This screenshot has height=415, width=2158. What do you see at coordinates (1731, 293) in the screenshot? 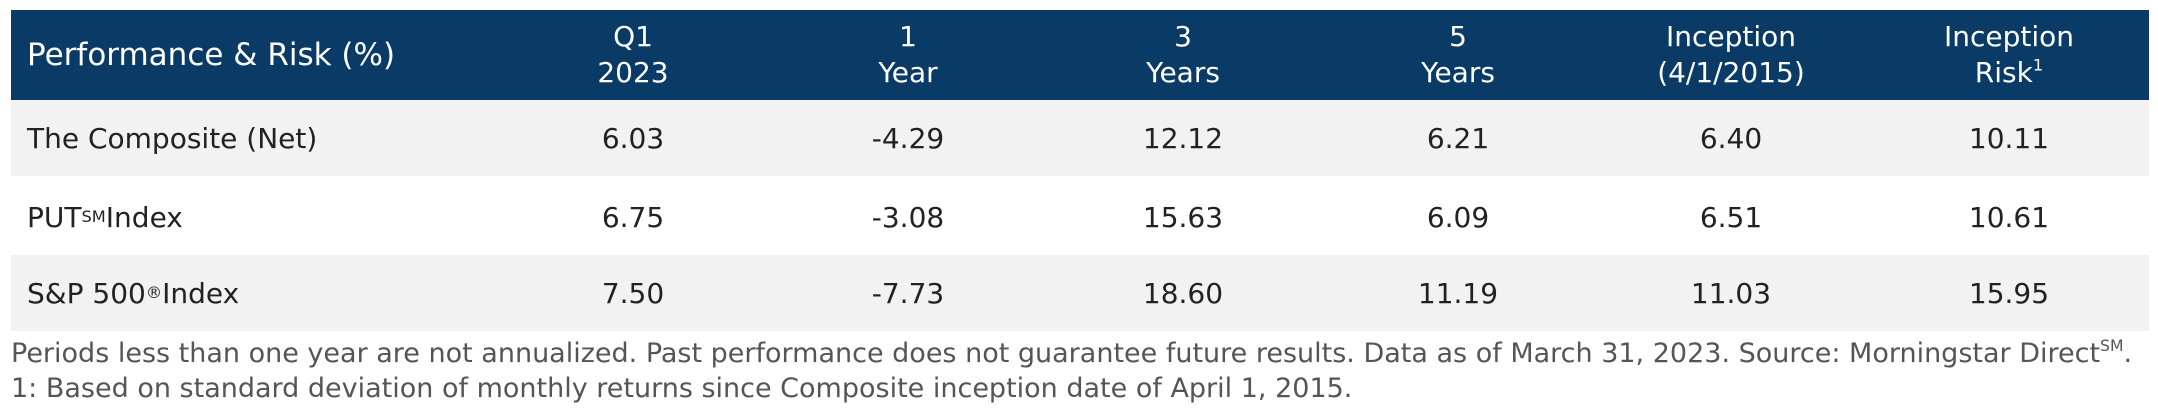
I see `value-cell: 11.03` at bounding box center [1731, 293].